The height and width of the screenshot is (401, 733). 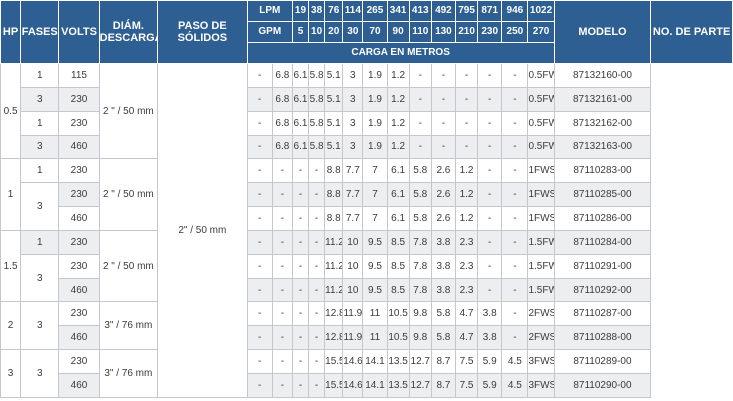 What do you see at coordinates (420, 266) in the screenshot?
I see `carga-cell: 7.8` at bounding box center [420, 266].